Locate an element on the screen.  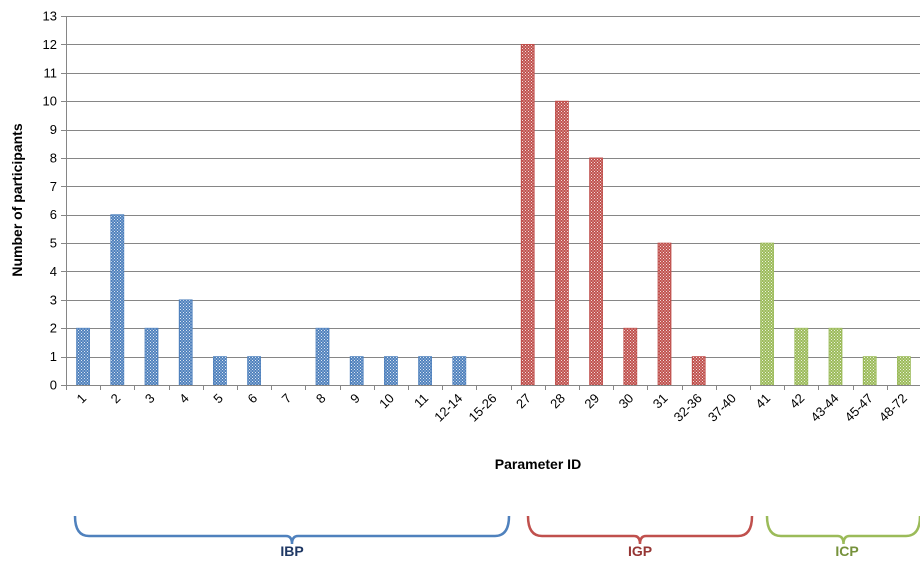
group-label-igp: IGP is located at coordinates (640, 551).